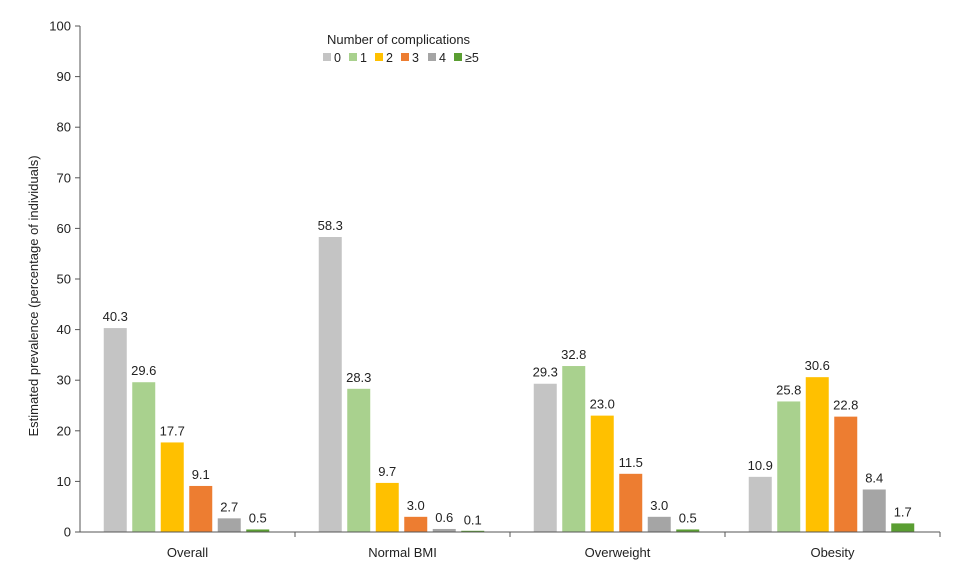  Describe the element at coordinates (760, 465) in the screenshot. I see `data-label: 10.9` at that location.